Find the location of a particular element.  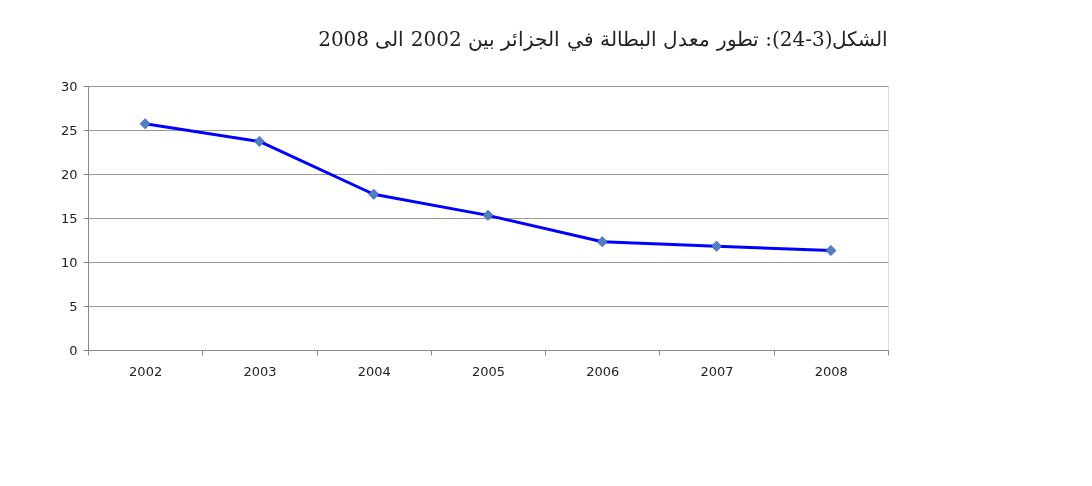

y-tick-label: 25 is located at coordinates (69, 130).